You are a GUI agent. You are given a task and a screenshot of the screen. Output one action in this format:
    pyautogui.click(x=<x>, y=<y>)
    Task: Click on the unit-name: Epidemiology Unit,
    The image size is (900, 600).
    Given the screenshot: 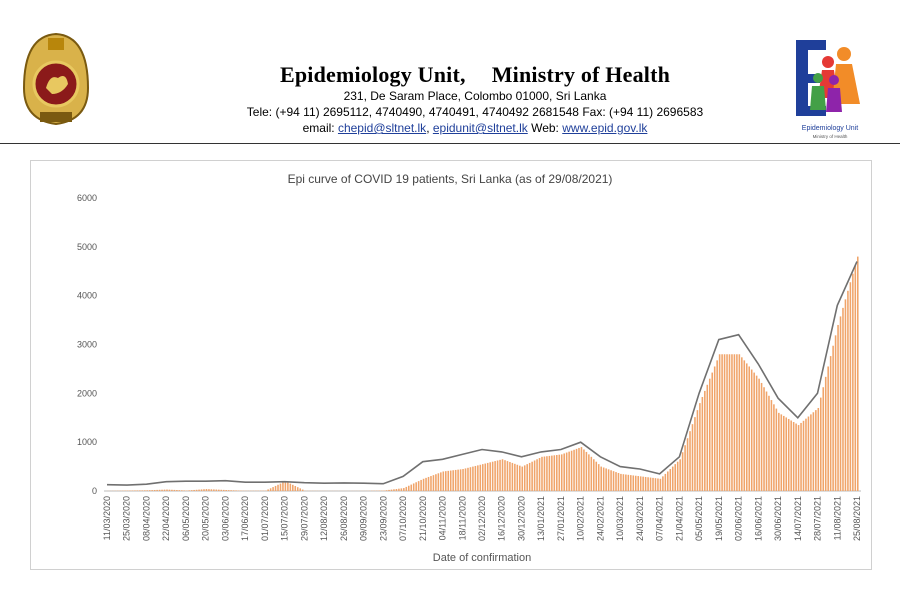 What is the action you would take?
    pyautogui.click(x=372, y=74)
    